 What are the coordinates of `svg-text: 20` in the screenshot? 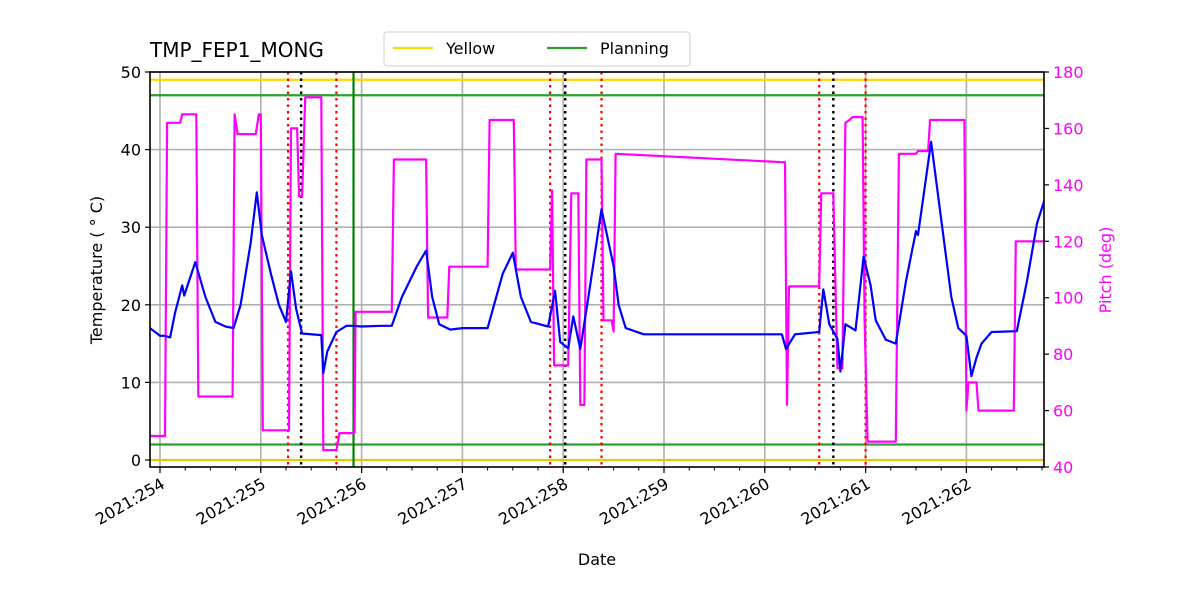 It's located at (131, 305).